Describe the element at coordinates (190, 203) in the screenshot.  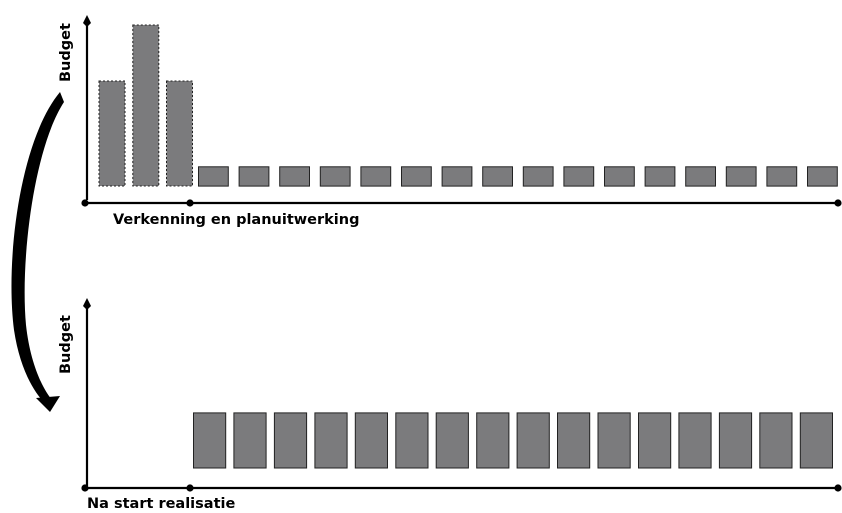
I see `top-phase-marker-dot` at that location.